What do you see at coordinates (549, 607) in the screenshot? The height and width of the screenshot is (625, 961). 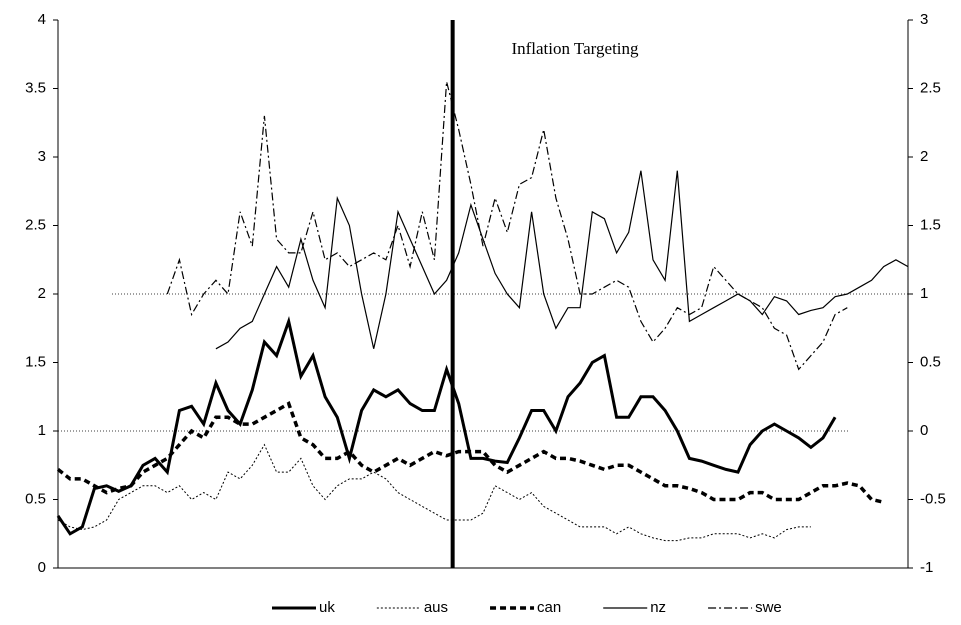 I see `legend-label: can` at bounding box center [549, 607].